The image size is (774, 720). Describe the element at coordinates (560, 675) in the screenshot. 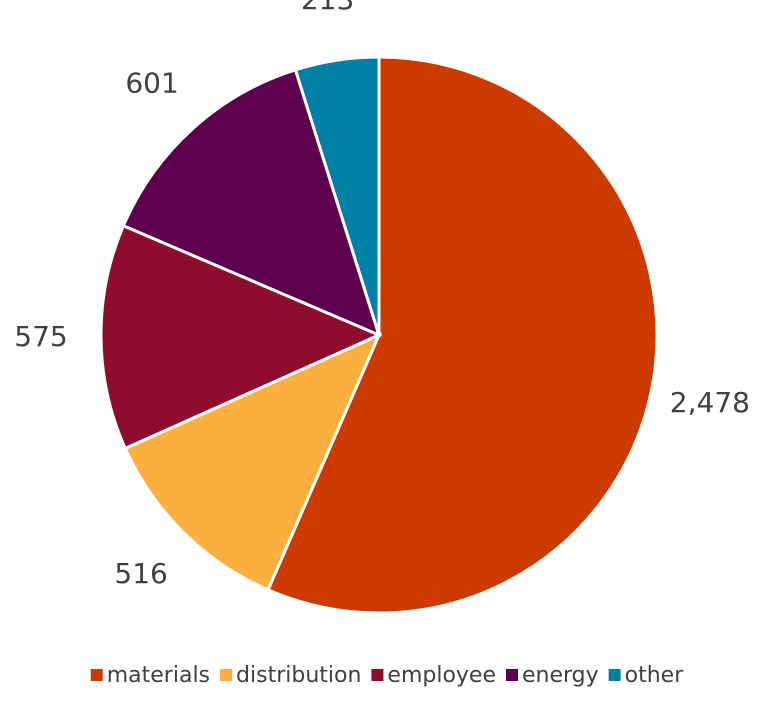

I see `legend-label: energy` at that location.